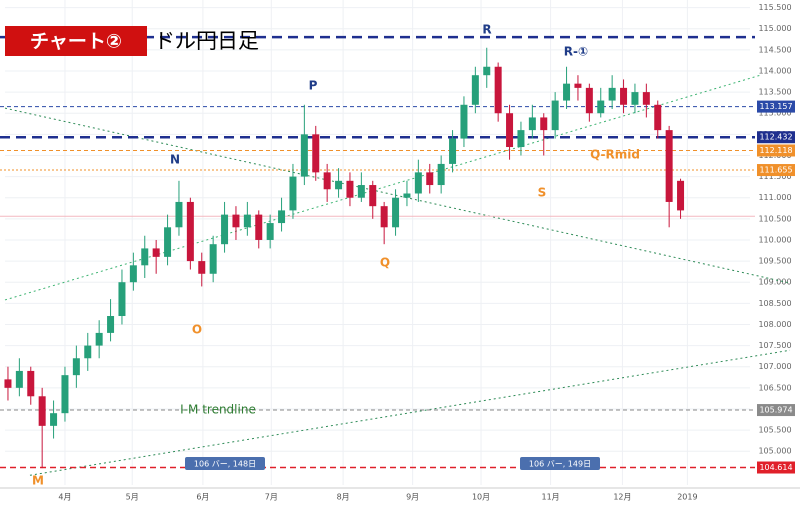 Image resolution: width=800 pixels, height=506 pixels. What do you see at coordinates (343, 497) in the screenshot?
I see `x-tick-label: 8月` at bounding box center [343, 497].